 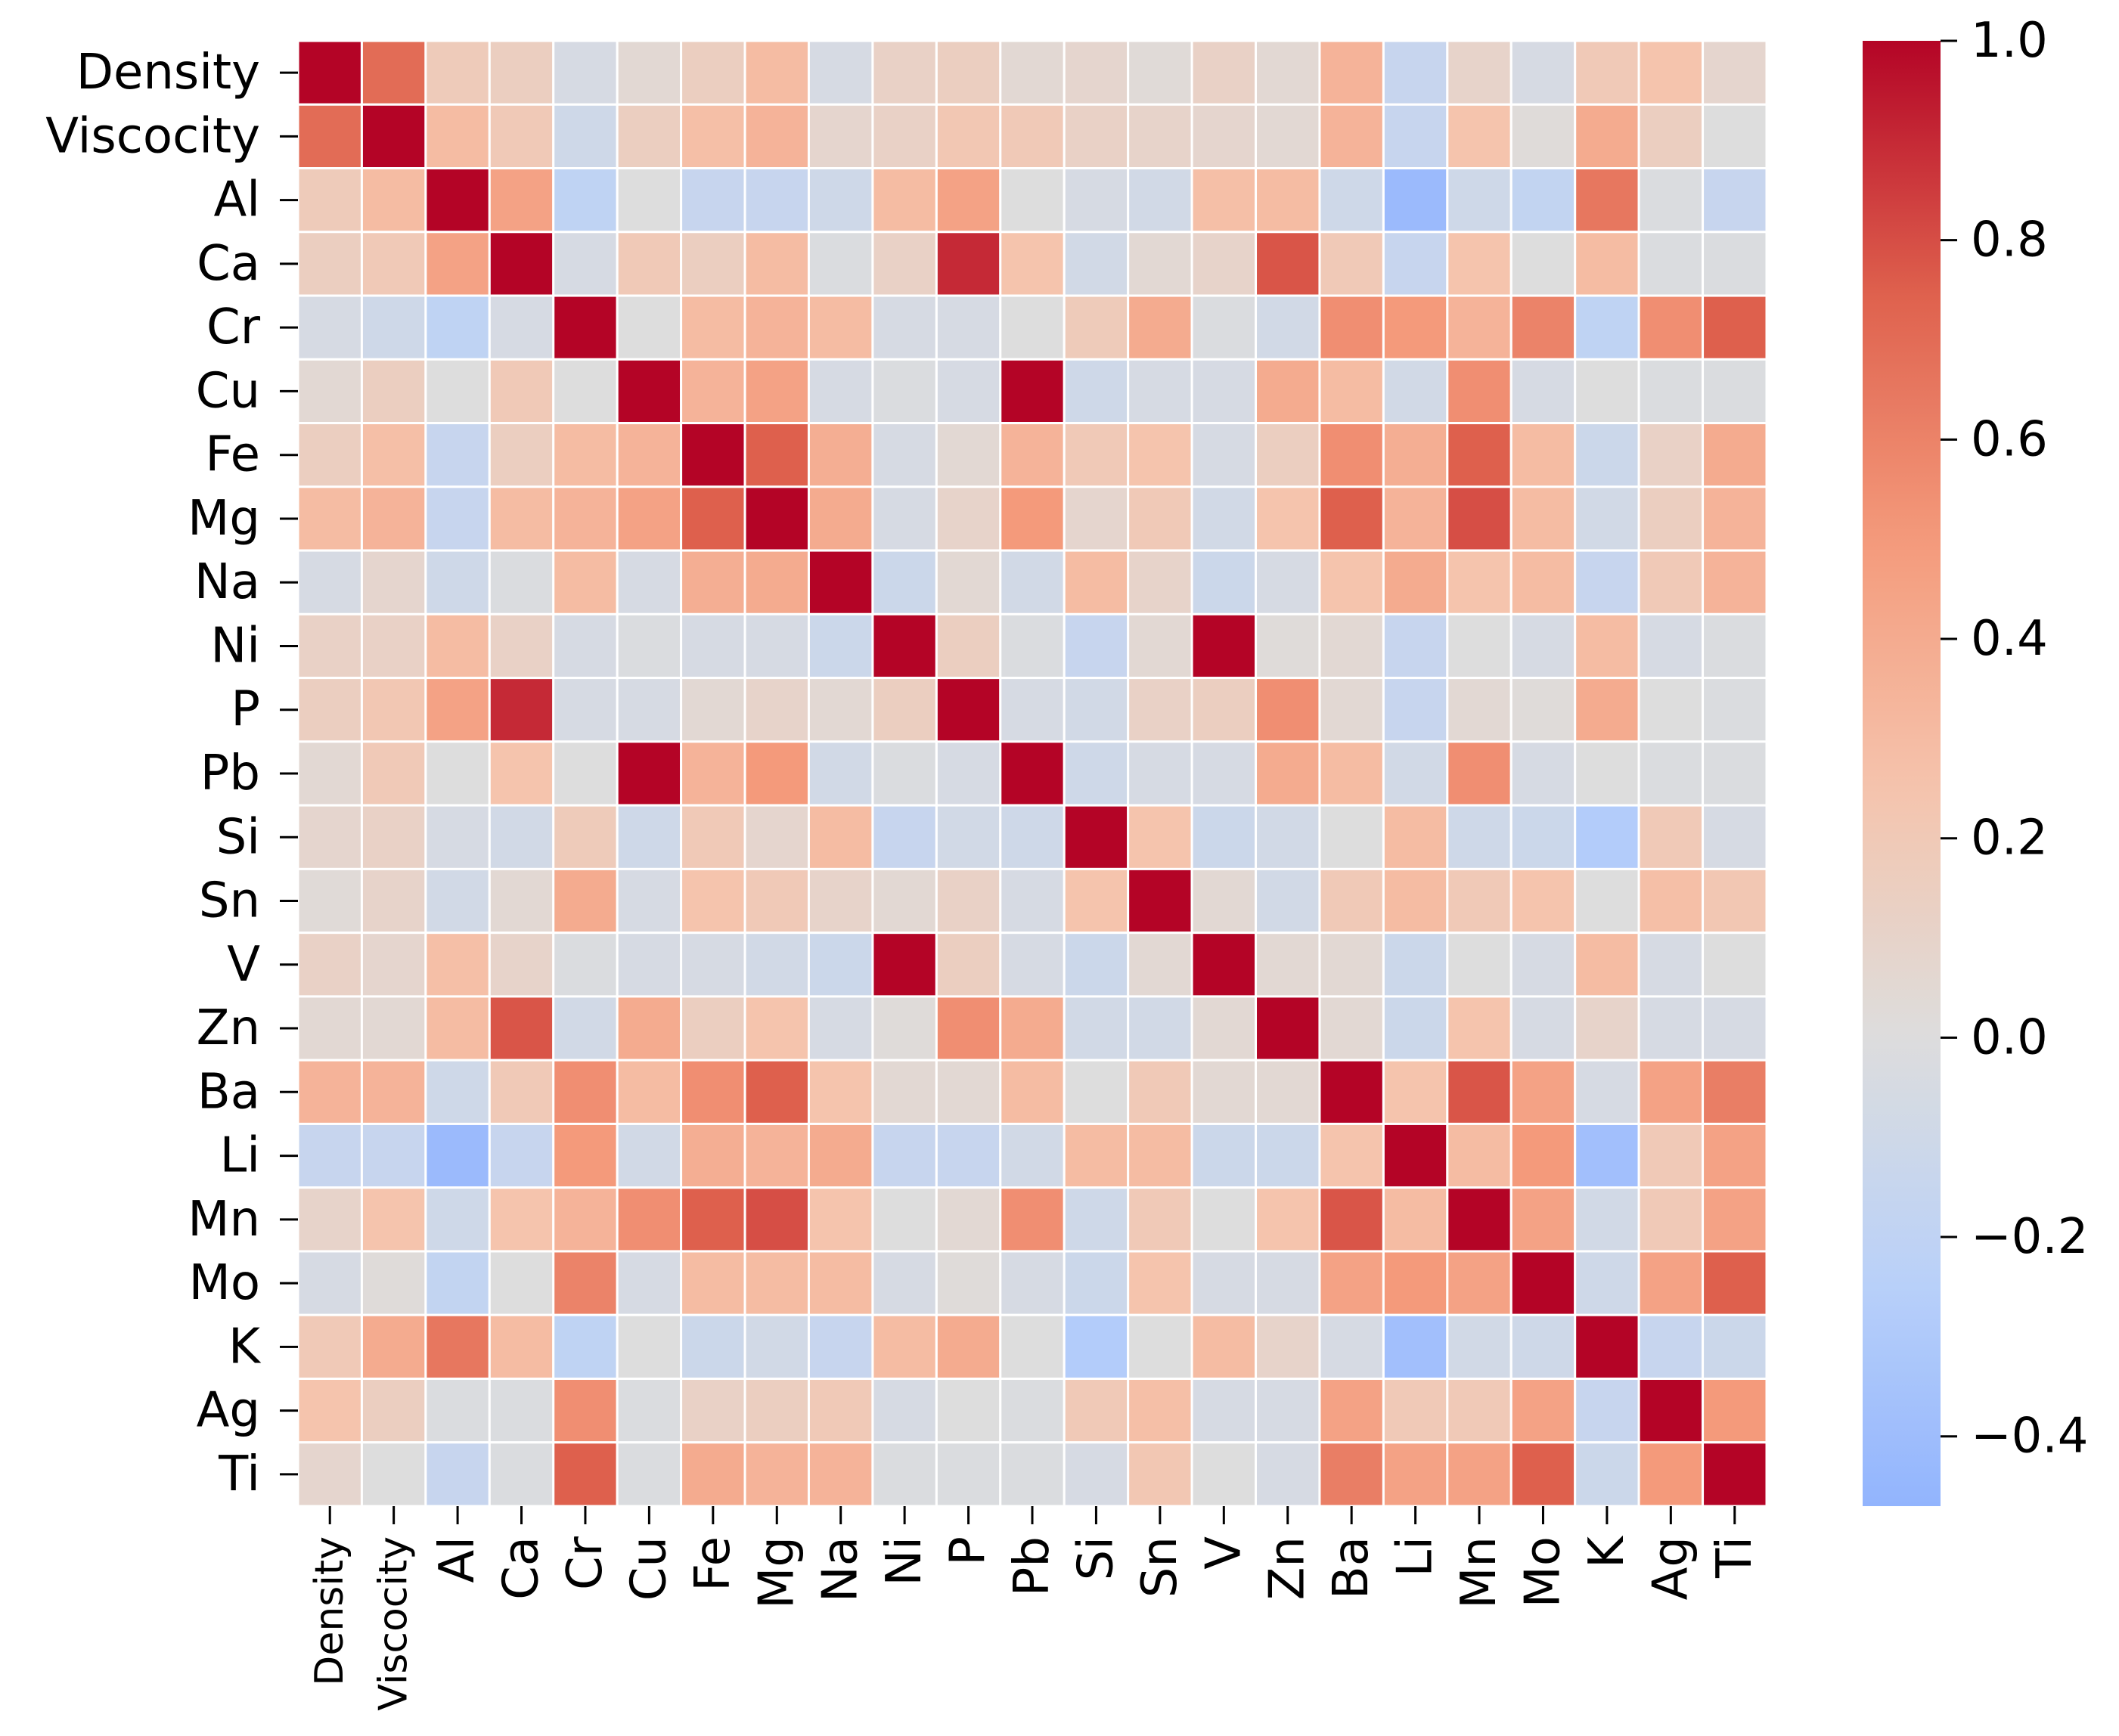 I want to click on col-label-K: K, so click(x=1607, y=1551).